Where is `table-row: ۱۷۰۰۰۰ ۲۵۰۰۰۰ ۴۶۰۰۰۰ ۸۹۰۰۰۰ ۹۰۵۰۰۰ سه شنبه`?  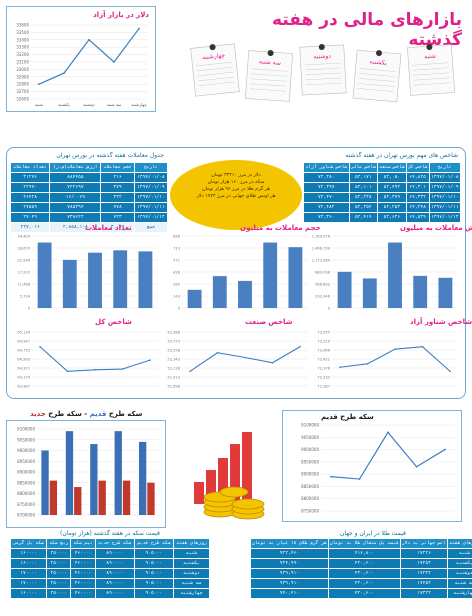 table-row: ۱۷۰۰۰۰ ۲۵۰۰۰۰ ۴۶۰۰۰۰ ۸۹۰۰۰۰ ۹۰۵۰۰۰ سه شنبه is located at coordinates (110, 583).